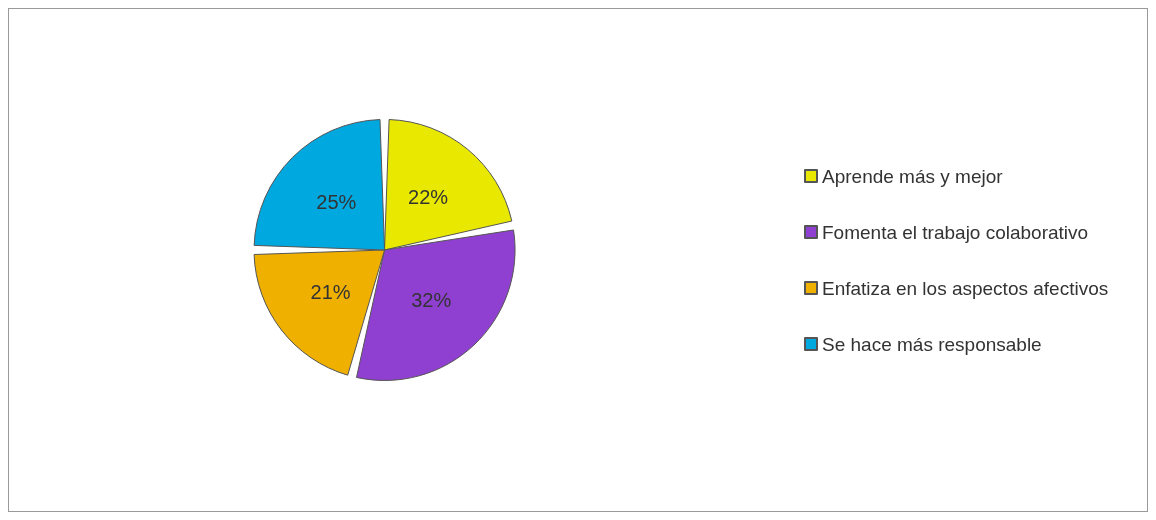  Describe the element at coordinates (955, 232) in the screenshot. I see `legend-label: Fomenta el trabajo colaborativo` at that location.